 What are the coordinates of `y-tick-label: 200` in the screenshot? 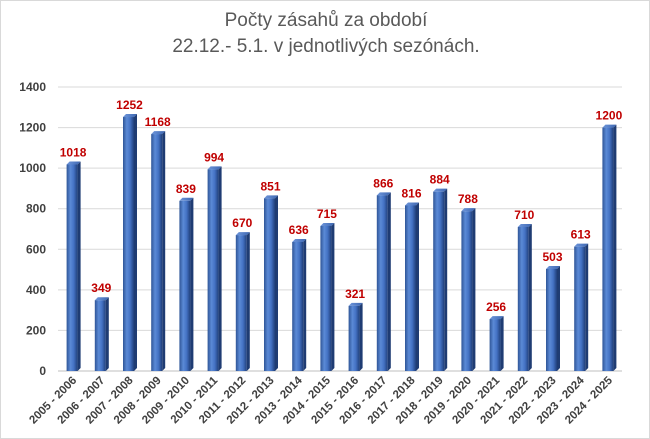 It's located at (36, 330).